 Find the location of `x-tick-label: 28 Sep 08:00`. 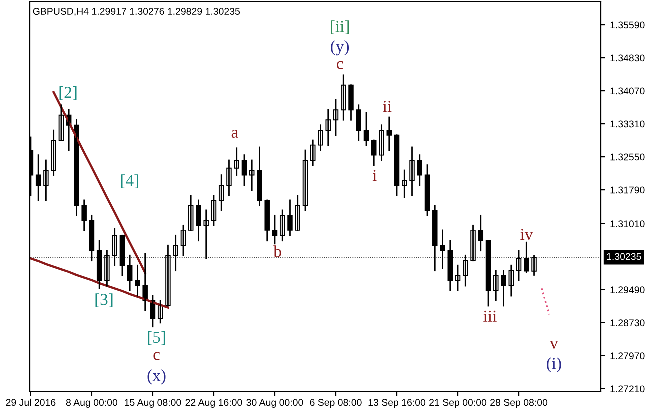

x-tick-label: 28 Sep 08:00 is located at coordinates (519, 403).